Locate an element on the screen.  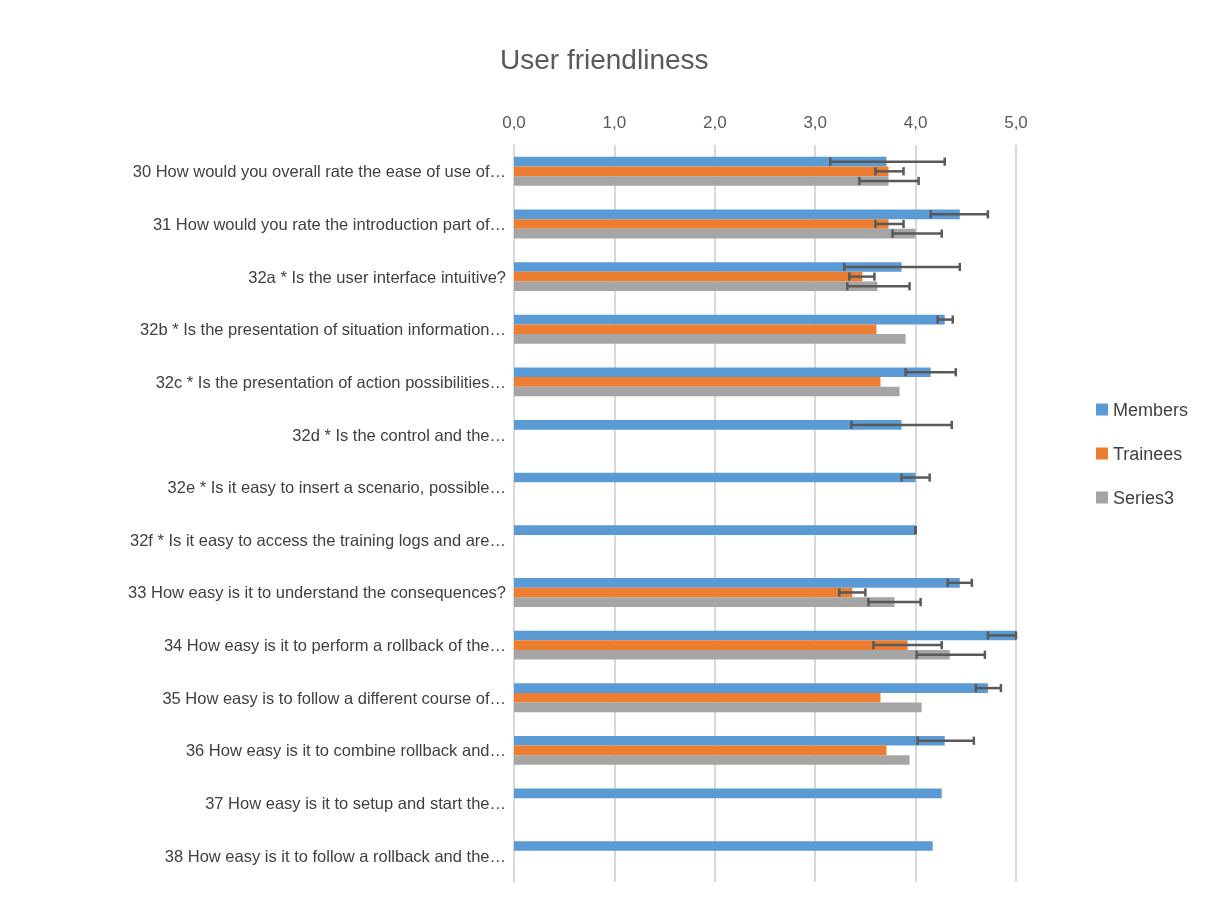
legend-label: Series3 is located at coordinates (1143, 497).